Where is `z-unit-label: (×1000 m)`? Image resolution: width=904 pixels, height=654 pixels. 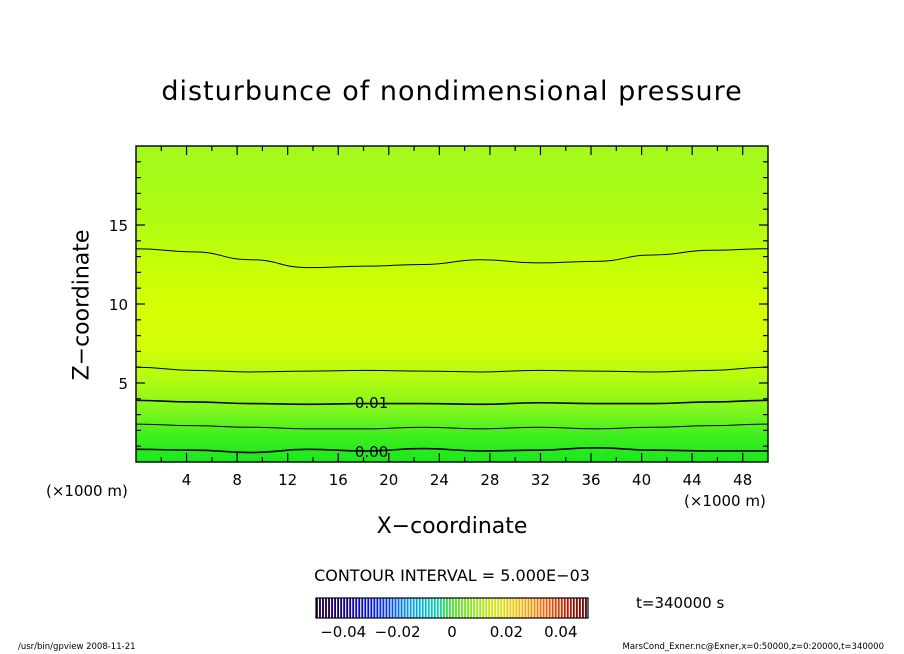 z-unit-label: (×1000 m) is located at coordinates (87, 491).